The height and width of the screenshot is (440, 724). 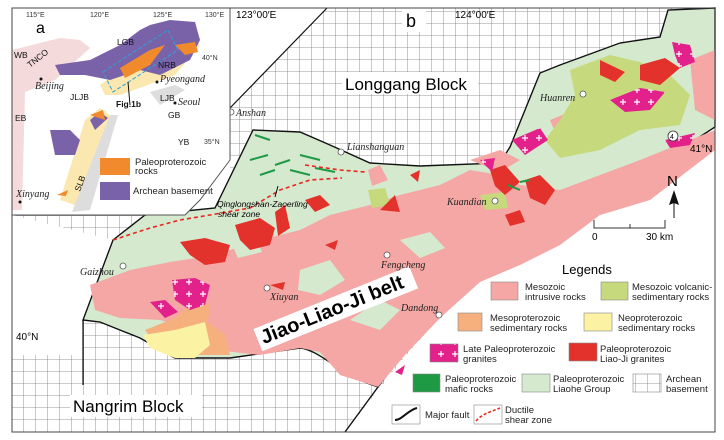 I want to click on city-seoul: Seoul, so click(x=189, y=102).